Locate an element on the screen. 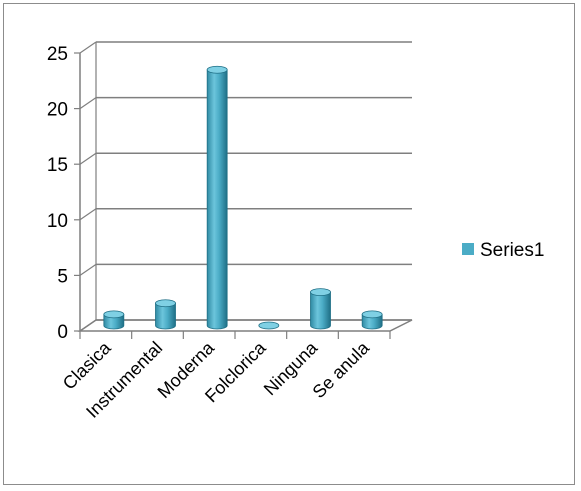 Image resolution: width=581 pixels, height=491 pixels. y-tick-label: 25 is located at coordinates (57, 54).